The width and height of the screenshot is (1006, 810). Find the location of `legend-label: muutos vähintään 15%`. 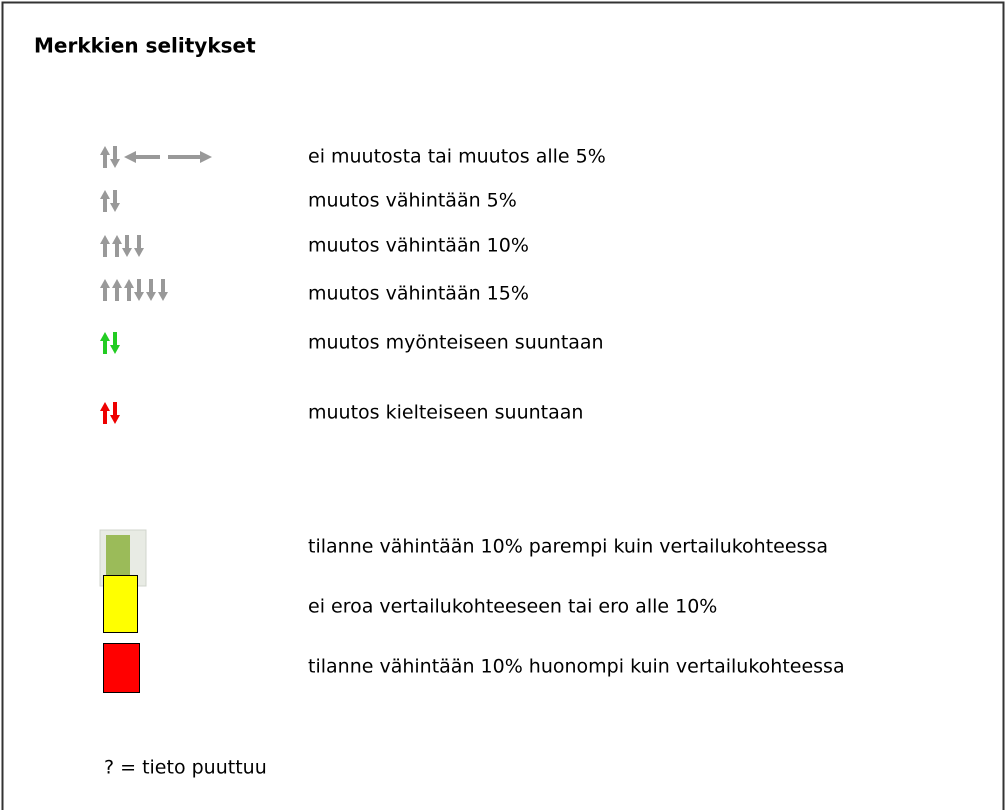

legend-label: muutos vähintään 15% is located at coordinates (418, 294).